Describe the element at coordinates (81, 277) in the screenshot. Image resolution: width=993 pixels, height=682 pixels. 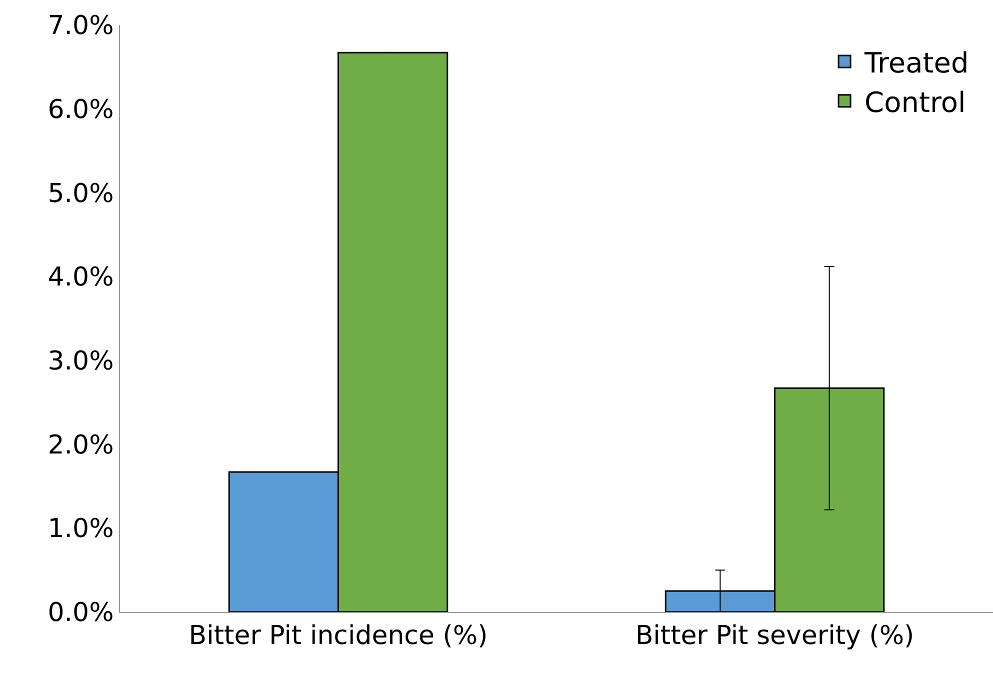
I see `y-tick-label: 4.0%` at that location.